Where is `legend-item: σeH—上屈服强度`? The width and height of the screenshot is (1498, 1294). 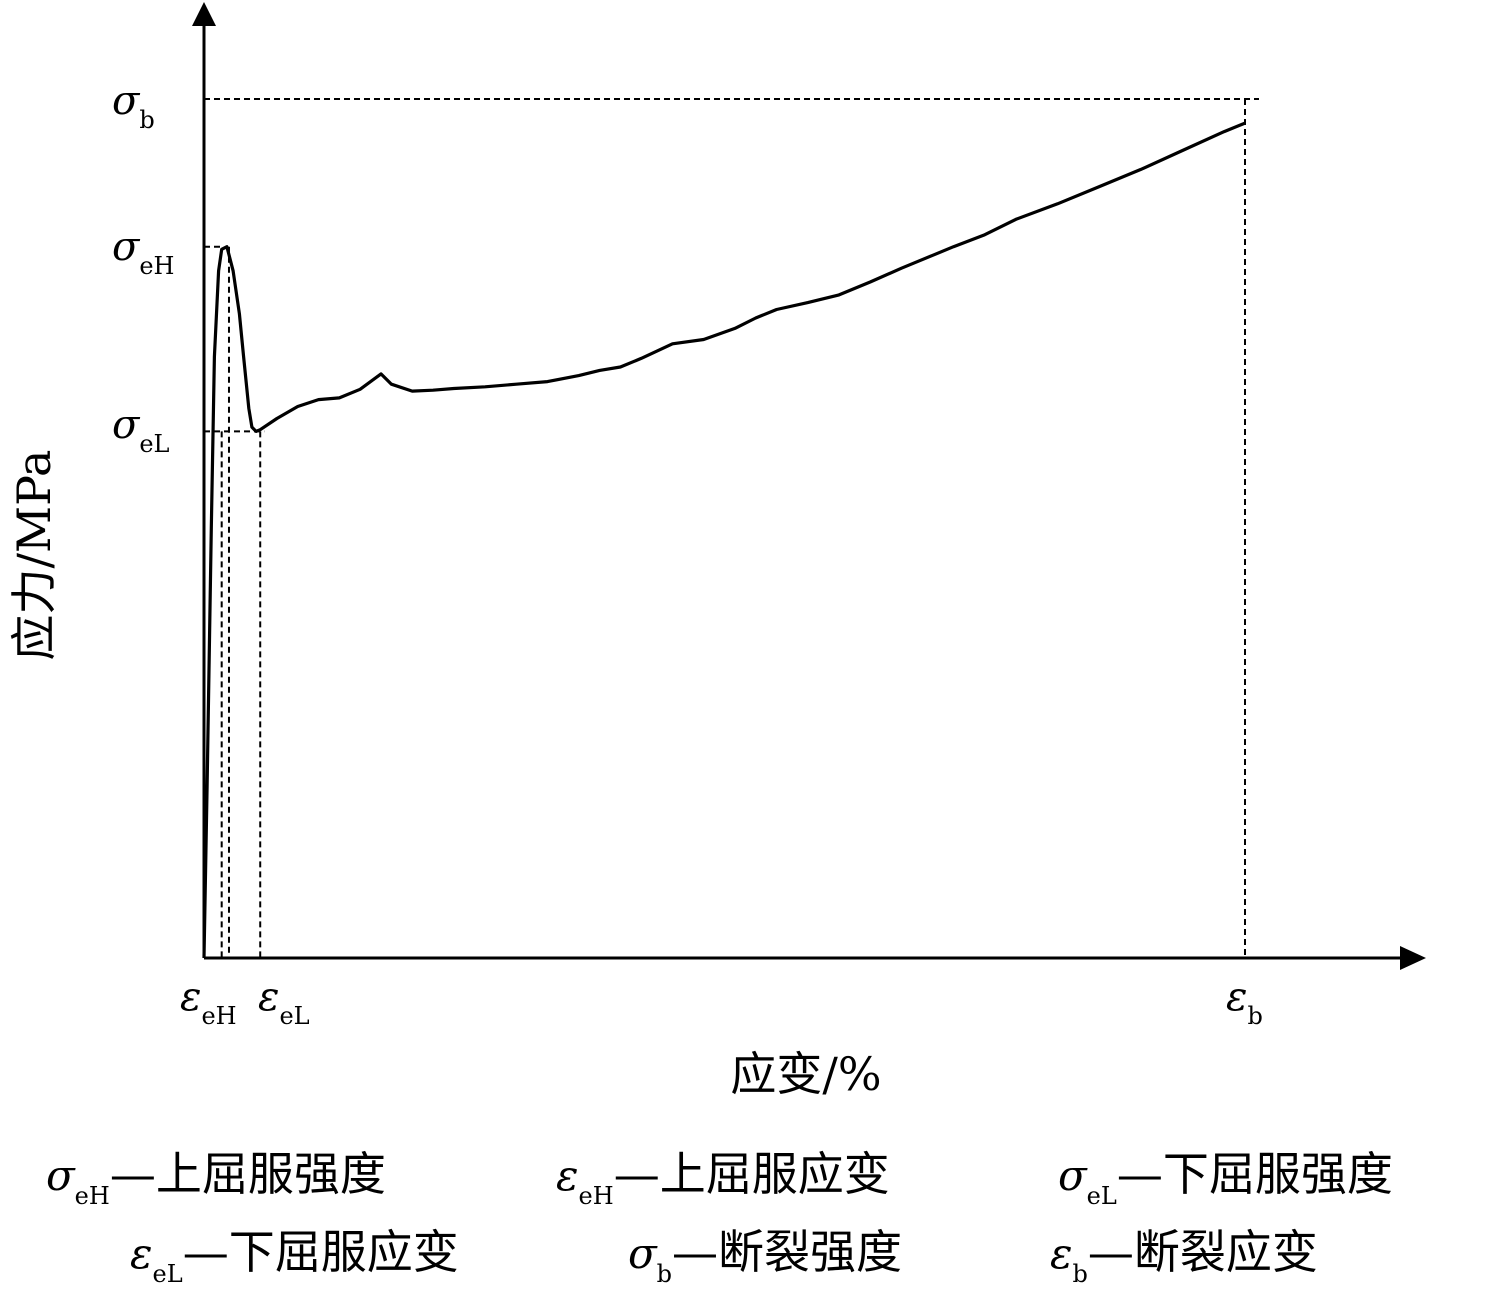
legend-item: σeH—上屈服强度 is located at coordinates (216, 1178).